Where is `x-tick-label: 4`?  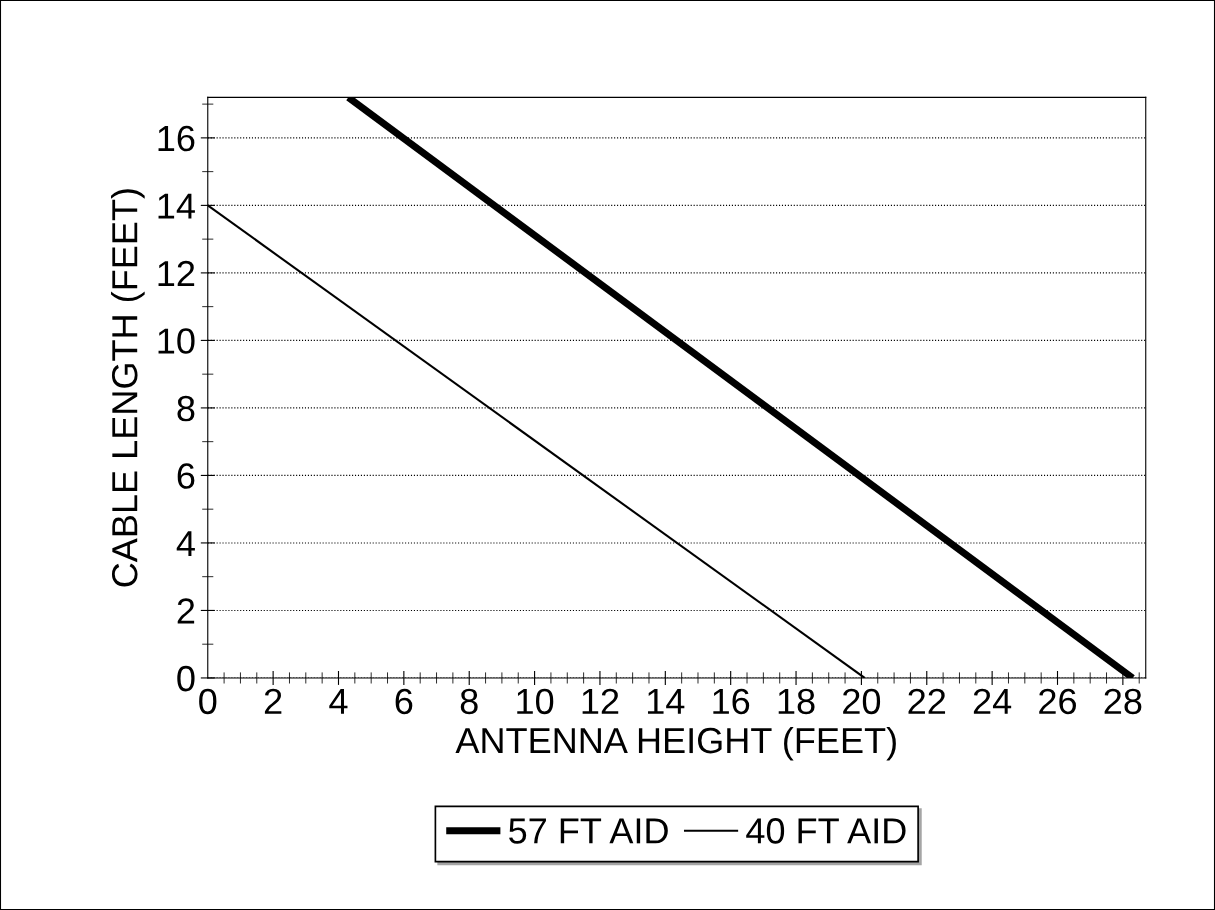 x-tick-label: 4 is located at coordinates (338, 701).